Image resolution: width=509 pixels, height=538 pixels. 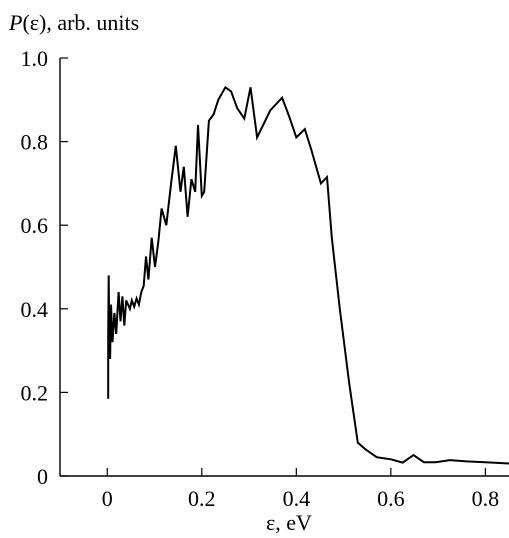 What do you see at coordinates (202, 498) in the screenshot?
I see `x-tick-label: 0.2` at bounding box center [202, 498].